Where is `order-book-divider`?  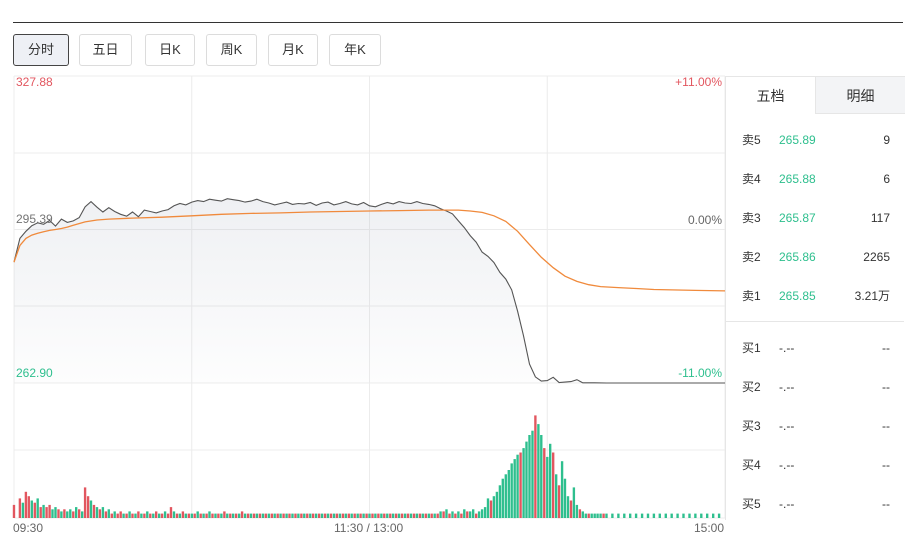
order-book-divider is located at coordinates (815, 321).